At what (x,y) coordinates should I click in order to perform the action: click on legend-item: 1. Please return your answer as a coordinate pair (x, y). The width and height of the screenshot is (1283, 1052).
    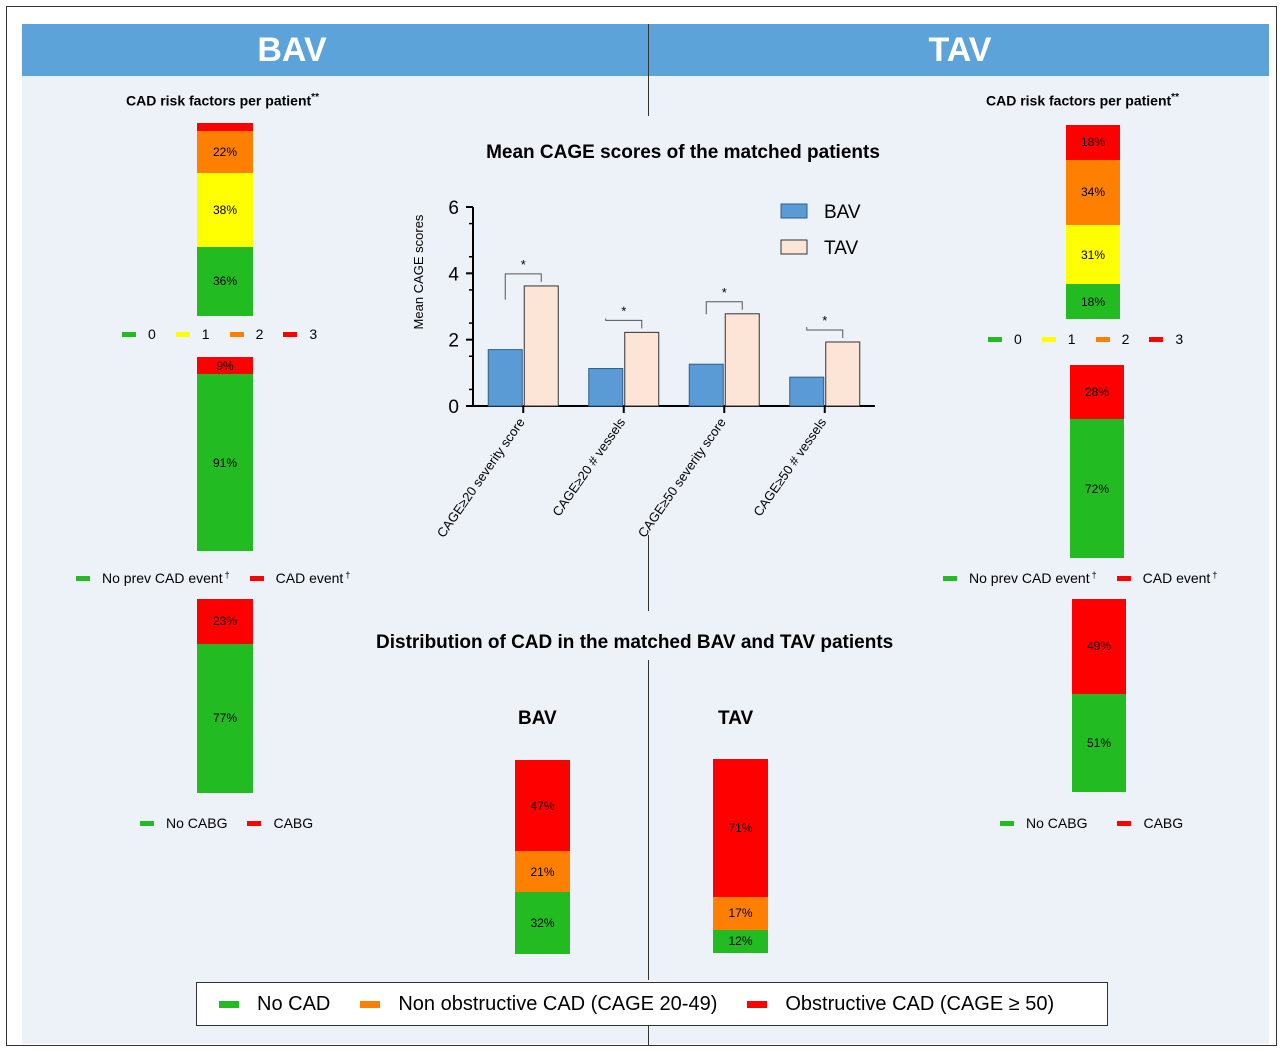
    Looking at the image, I should click on (192, 334).